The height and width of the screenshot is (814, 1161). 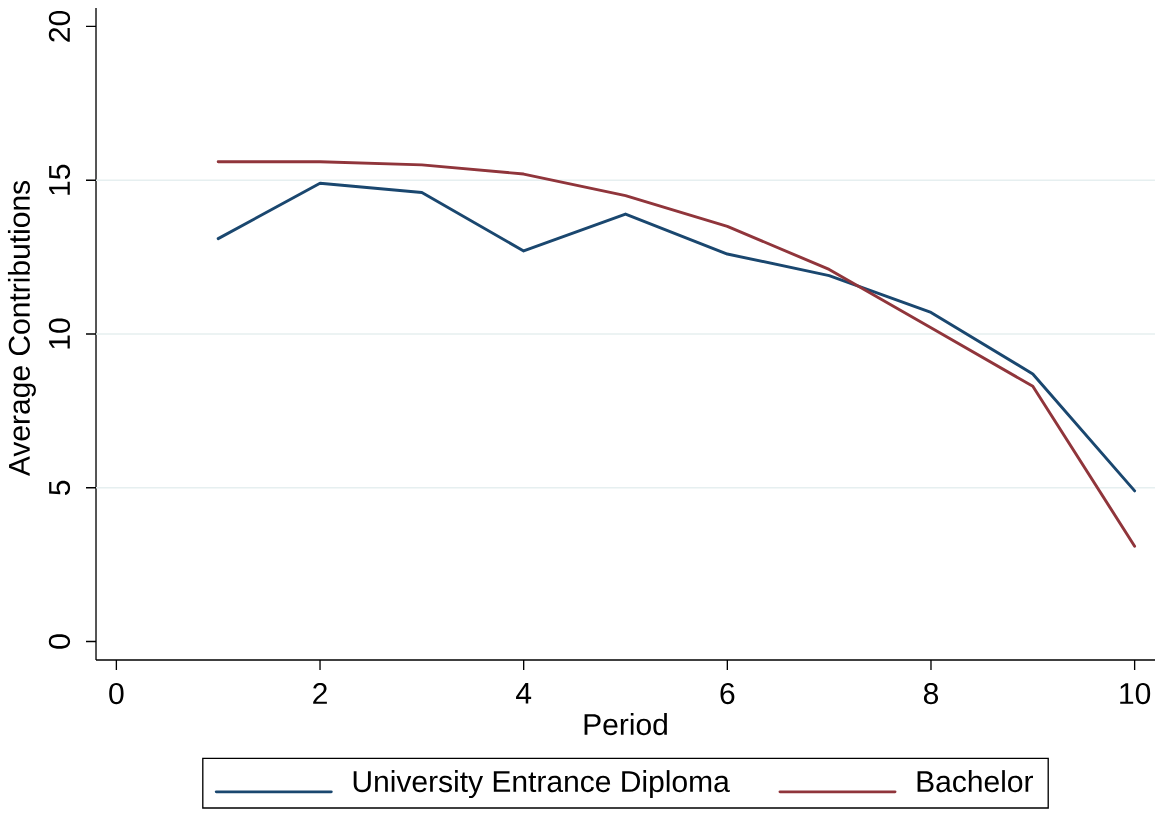 I want to click on y-tick-label: 5, so click(x=60, y=487).